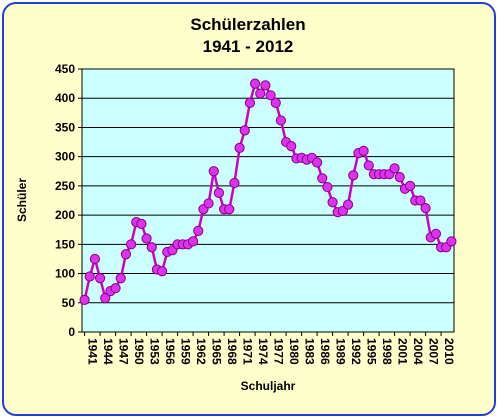 This screenshot has width=500, height=420. Describe the element at coordinates (65, 215) in the screenshot. I see `y-tick-label: 200` at that location.